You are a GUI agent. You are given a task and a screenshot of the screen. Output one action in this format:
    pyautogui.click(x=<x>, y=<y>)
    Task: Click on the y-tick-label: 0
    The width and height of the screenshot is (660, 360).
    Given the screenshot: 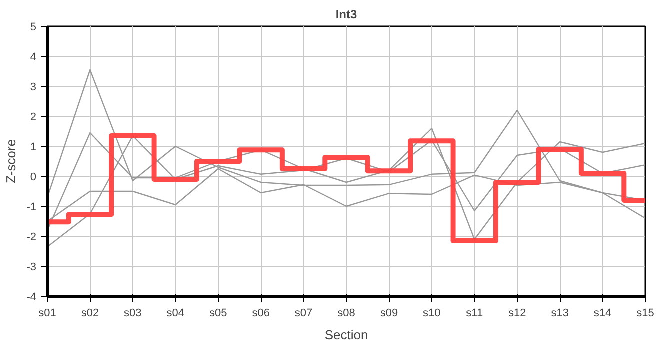 What is the action you would take?
    pyautogui.click(x=33, y=178)
    